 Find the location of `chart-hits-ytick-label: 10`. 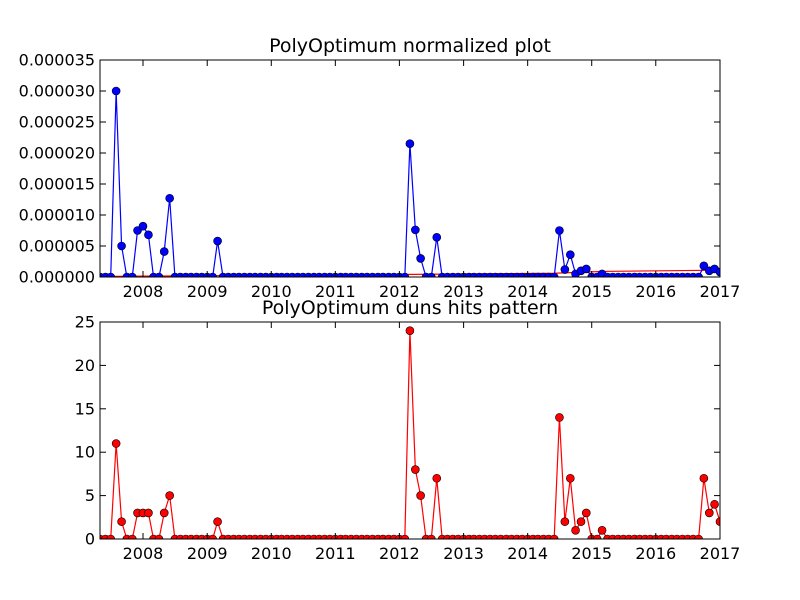

chart-hits-ytick-label: 10 is located at coordinates (85, 452).